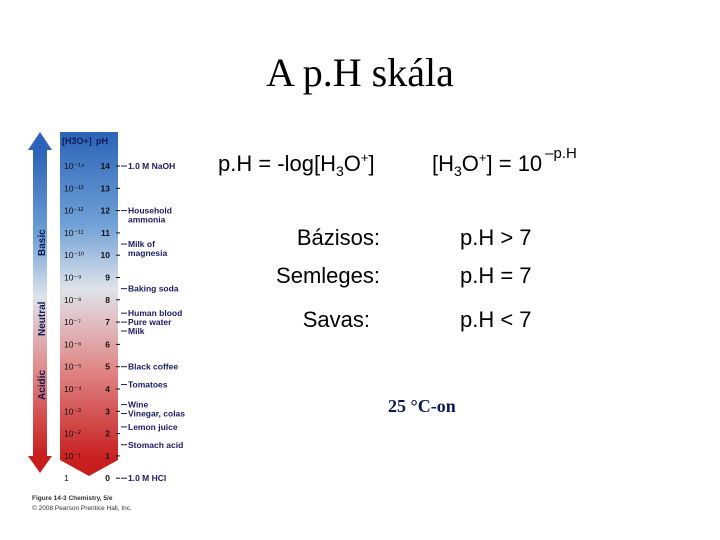 The height and width of the screenshot is (540, 720). What do you see at coordinates (107, 367) in the screenshot?
I see `ph-tick-label: 5` at bounding box center [107, 367].